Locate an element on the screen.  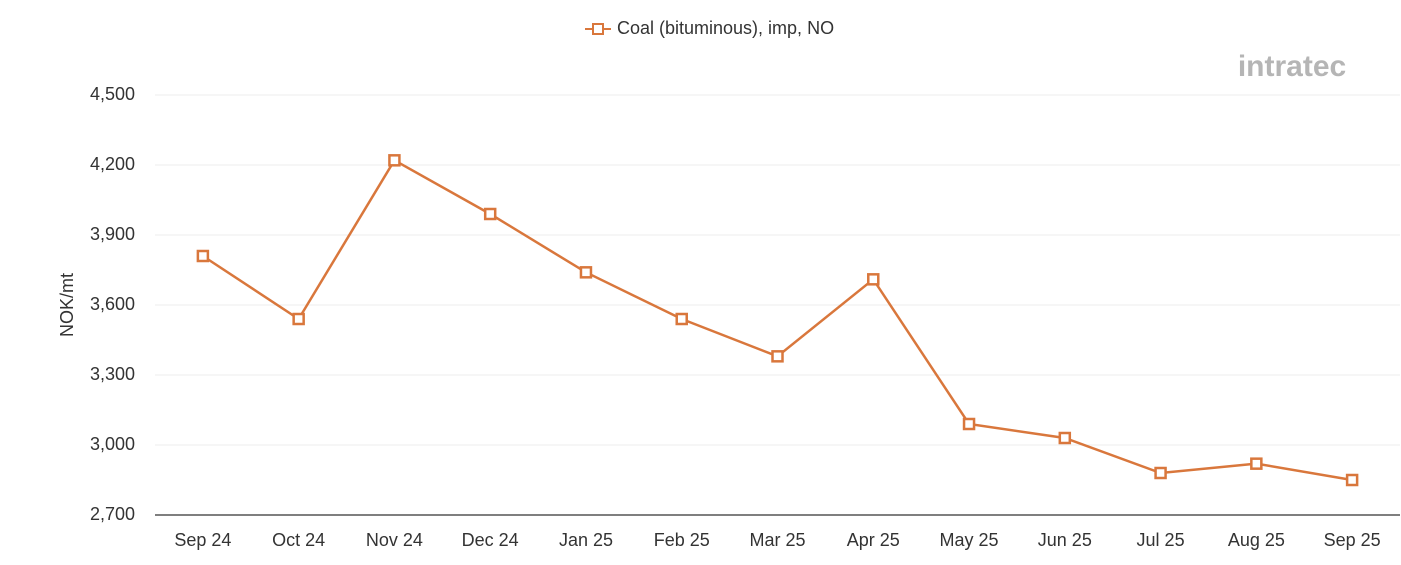
x-tick-label: Jul 25 is located at coordinates (1161, 540).